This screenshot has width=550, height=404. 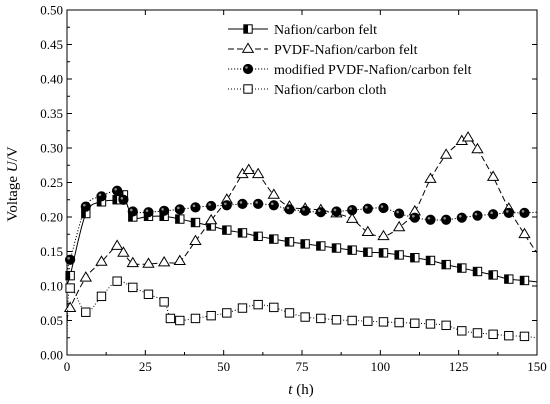 What do you see at coordinates (223, 366) in the screenshot?
I see `x-tick-label: 50` at bounding box center [223, 366].